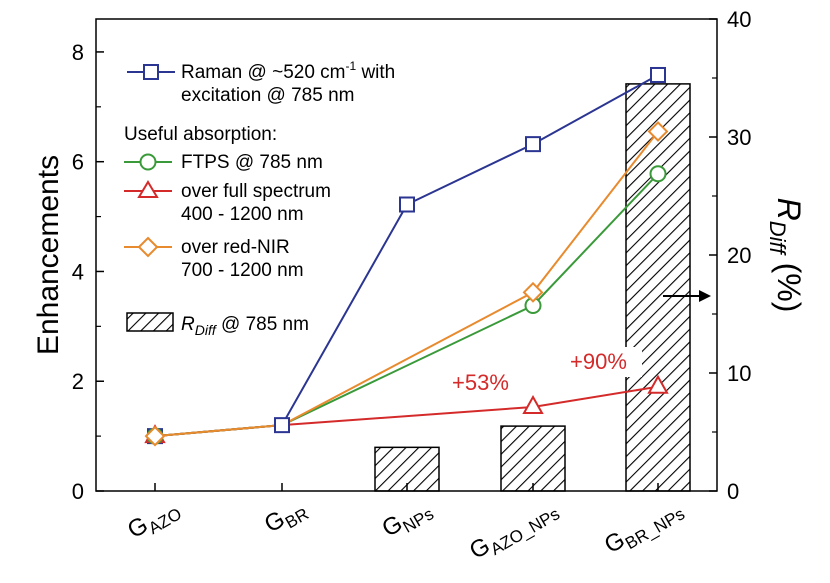 Image resolution: width=830 pixels, height=583 pixels. Describe the element at coordinates (148, 247) in the screenshot. I see `legend-diamond-marker` at that location.